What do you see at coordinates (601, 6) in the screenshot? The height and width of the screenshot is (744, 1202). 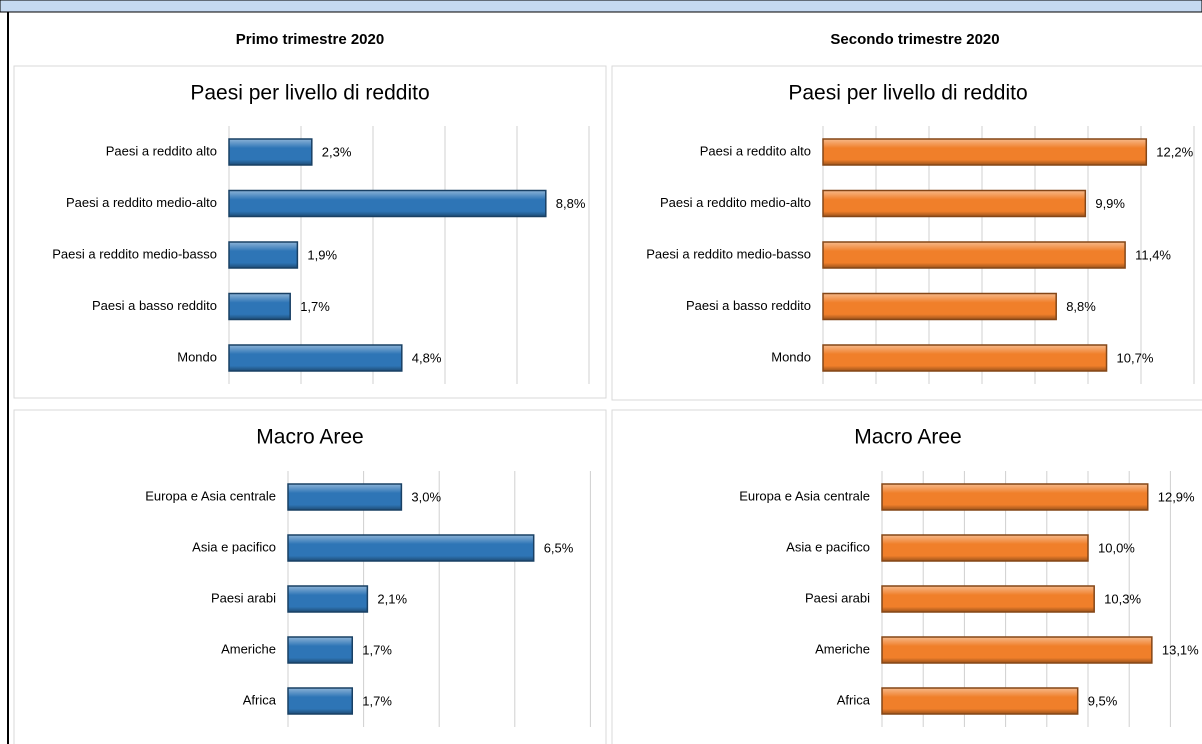 I see `top-band` at bounding box center [601, 6].